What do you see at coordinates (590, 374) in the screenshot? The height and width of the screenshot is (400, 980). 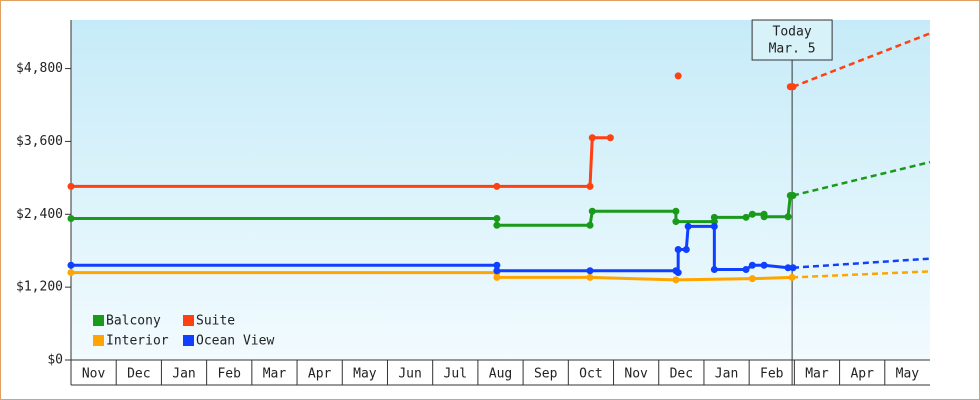 I see `x-tick-label: Oct` at bounding box center [590, 374].